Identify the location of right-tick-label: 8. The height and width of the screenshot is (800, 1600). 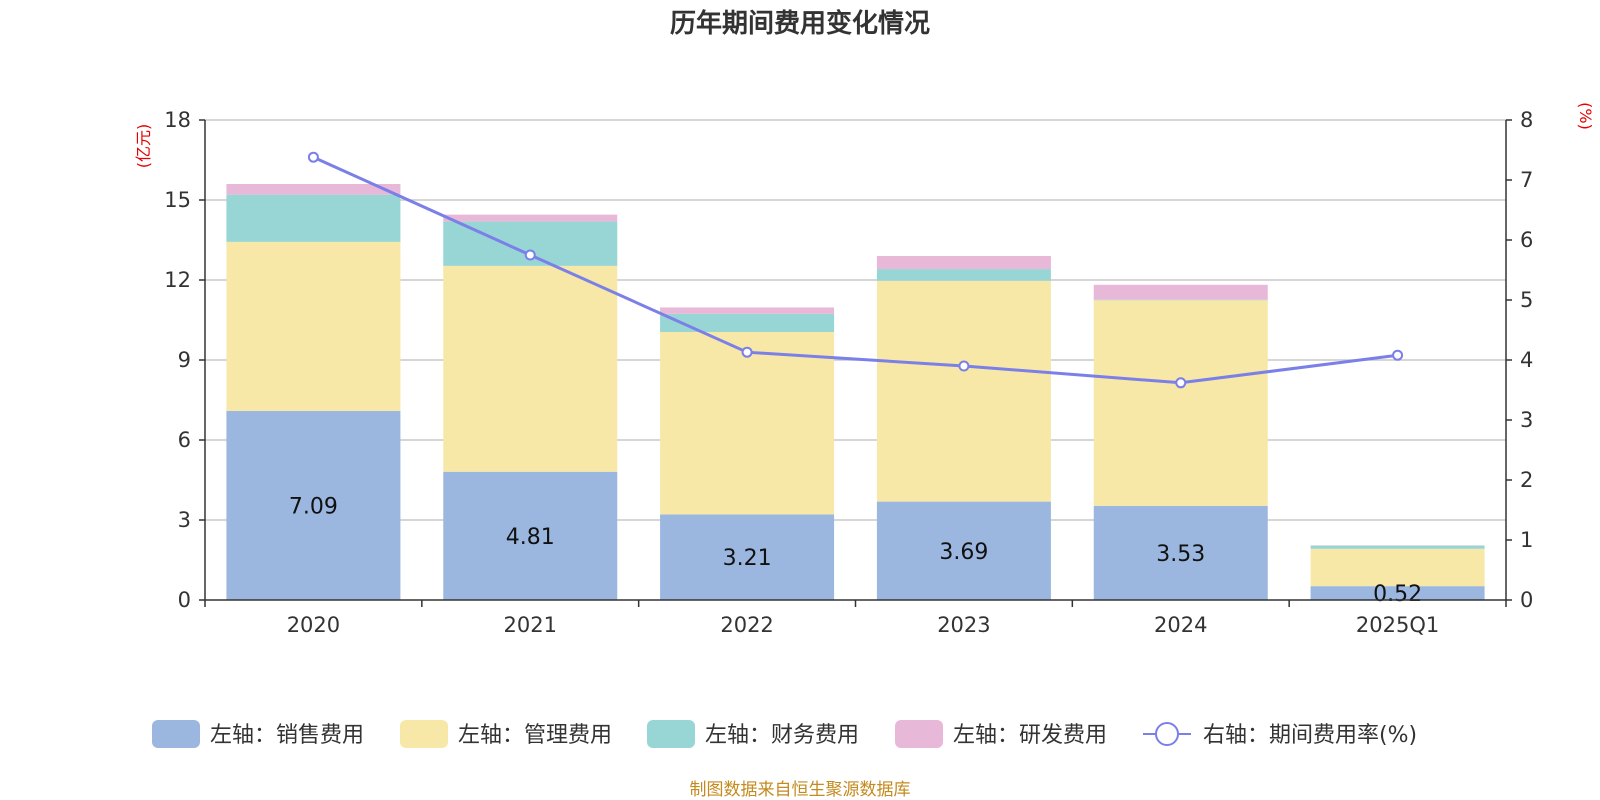
(1526, 120).